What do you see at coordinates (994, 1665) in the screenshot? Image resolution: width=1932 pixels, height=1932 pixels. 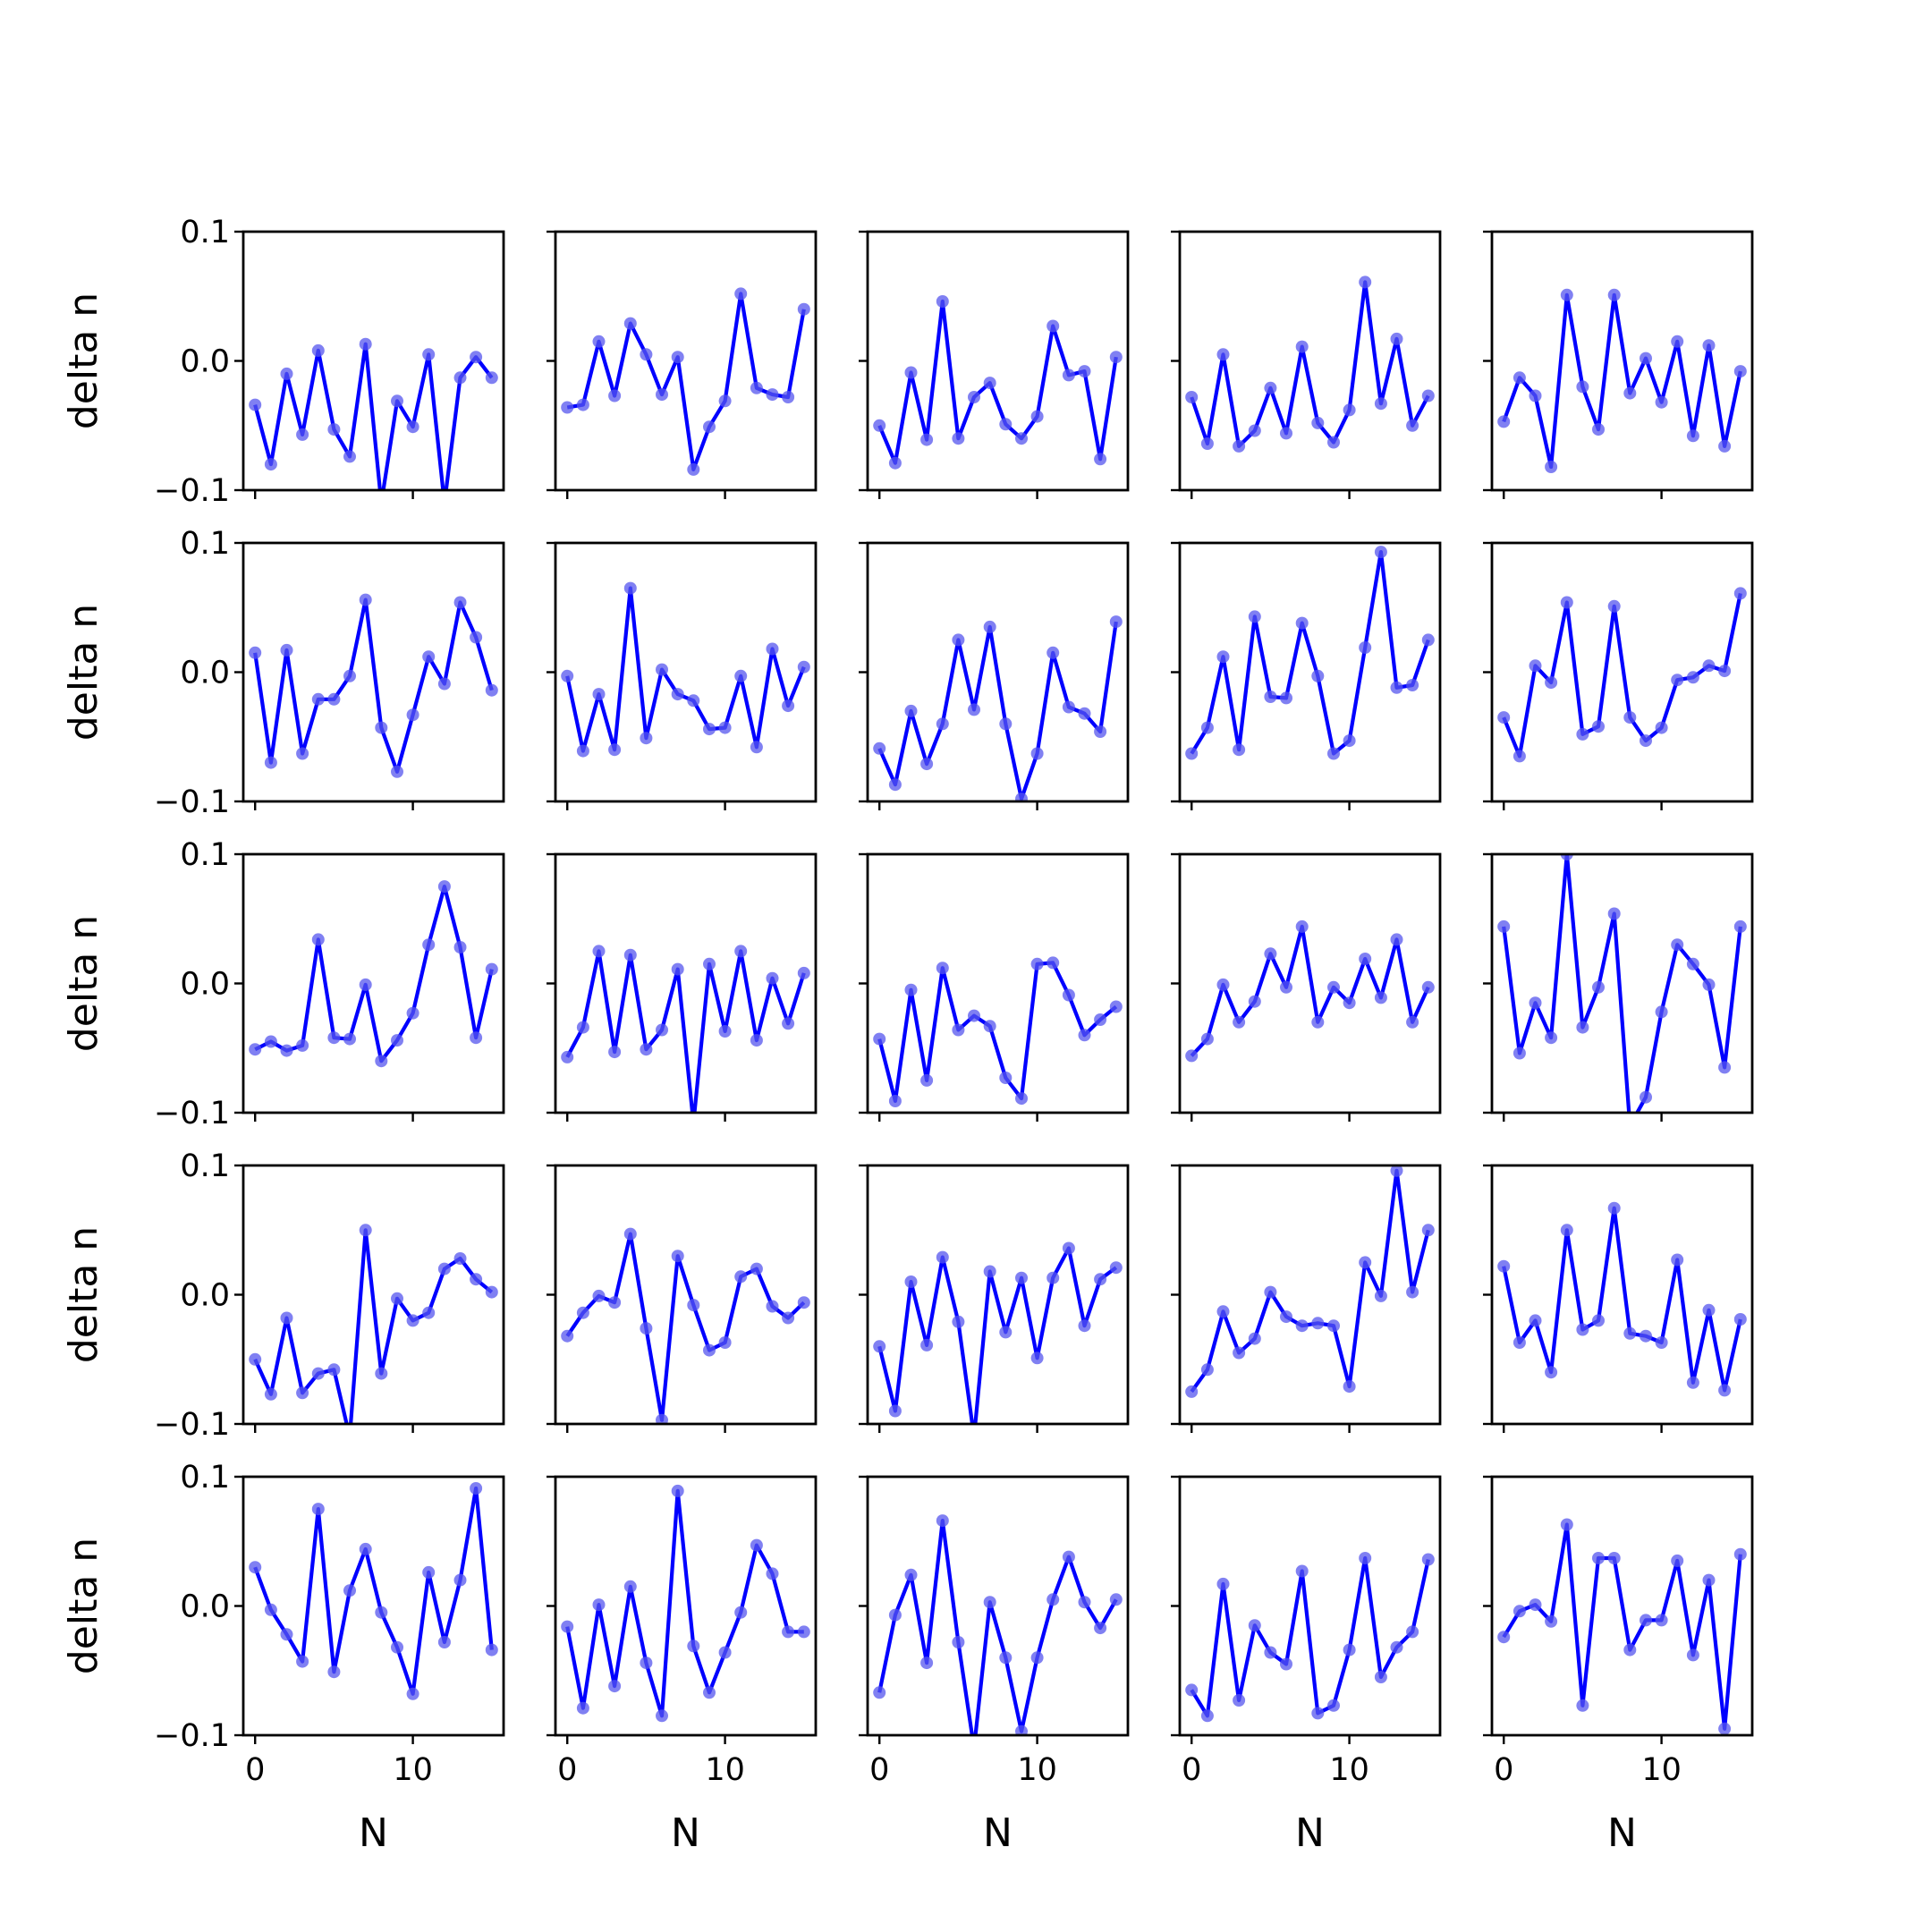 I see `subplot-r5-c3: 0 10N` at bounding box center [994, 1665].